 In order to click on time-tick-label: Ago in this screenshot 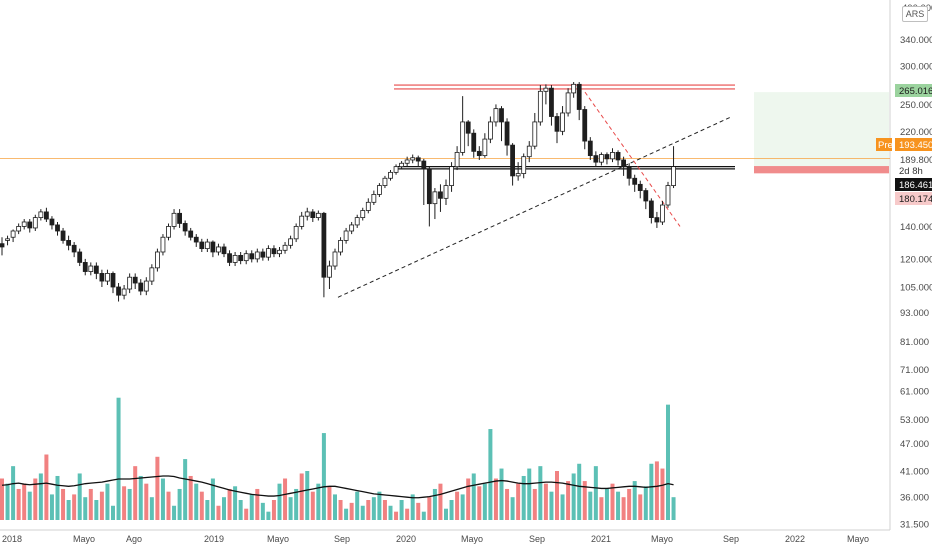, I will do `click(134, 539)`.